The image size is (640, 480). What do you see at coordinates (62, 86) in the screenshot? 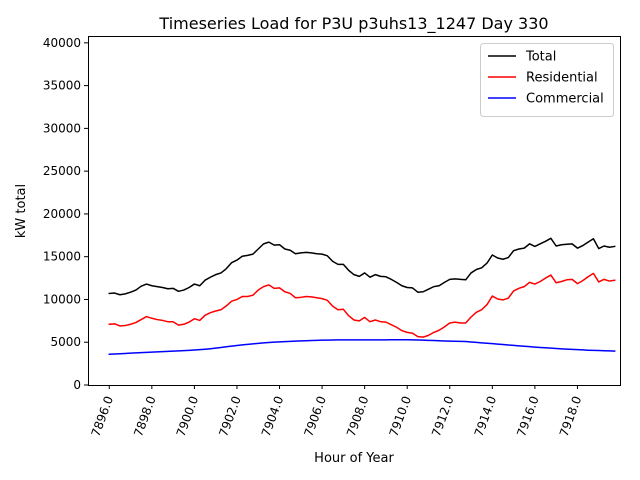
I see `y-tick-label: 35000` at bounding box center [62, 86].